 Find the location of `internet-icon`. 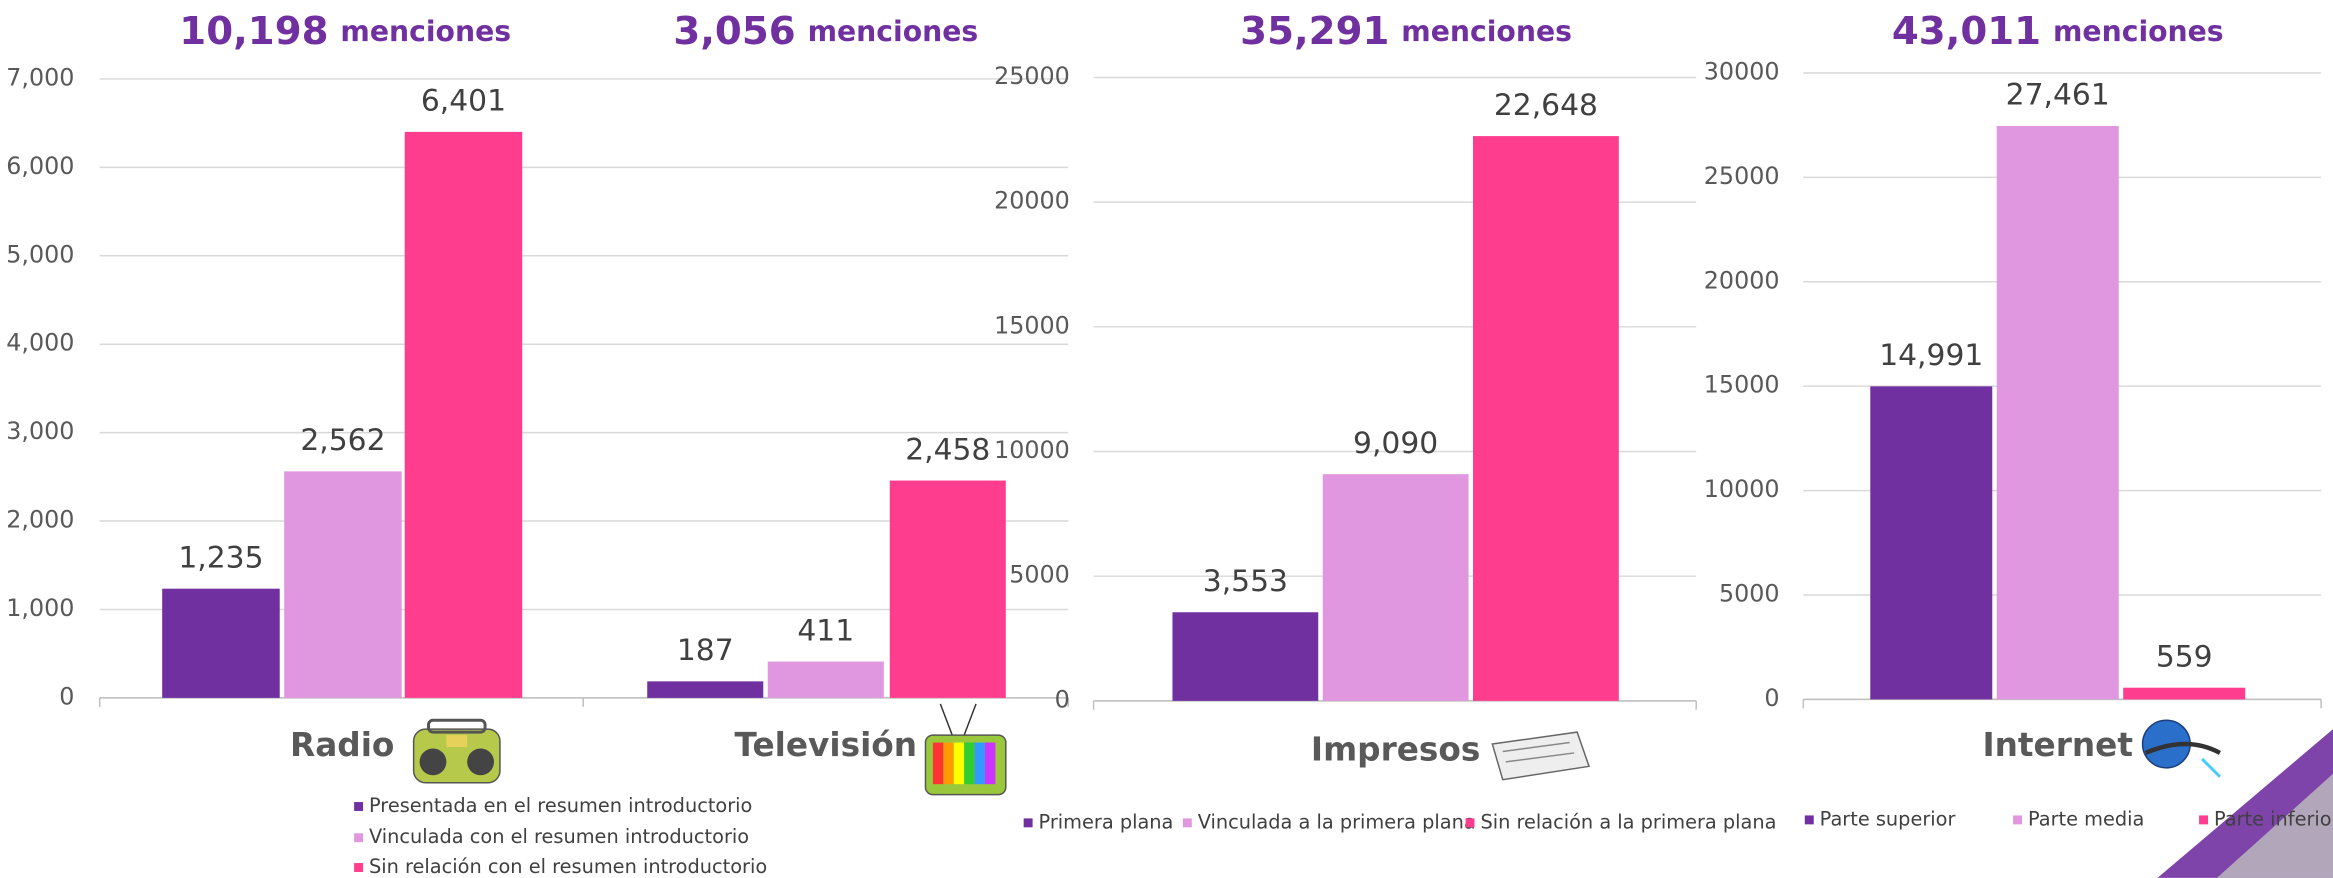

internet-icon is located at coordinates (2181, 748).